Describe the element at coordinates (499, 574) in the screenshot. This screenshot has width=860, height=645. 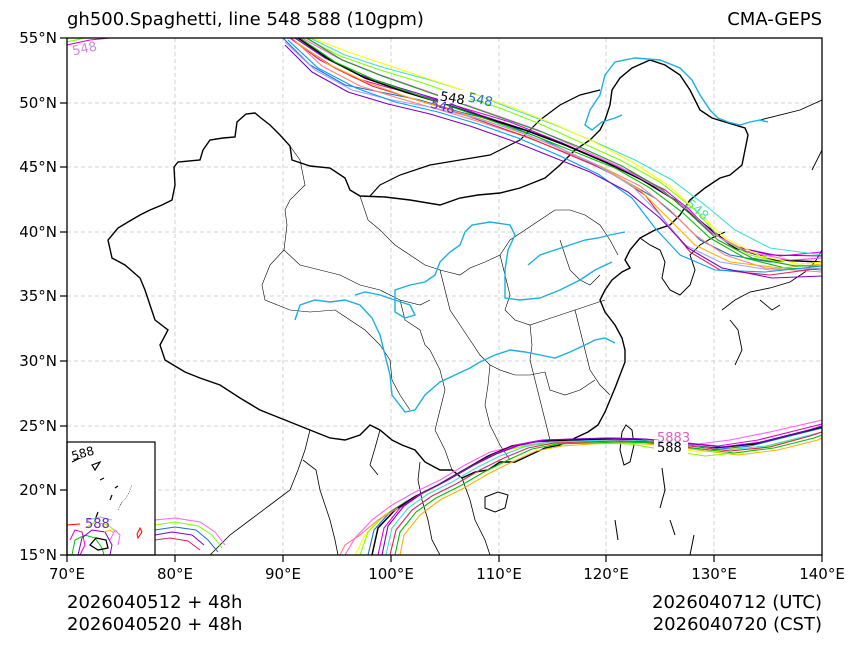
I see `lon-label-110: 110°E` at that location.